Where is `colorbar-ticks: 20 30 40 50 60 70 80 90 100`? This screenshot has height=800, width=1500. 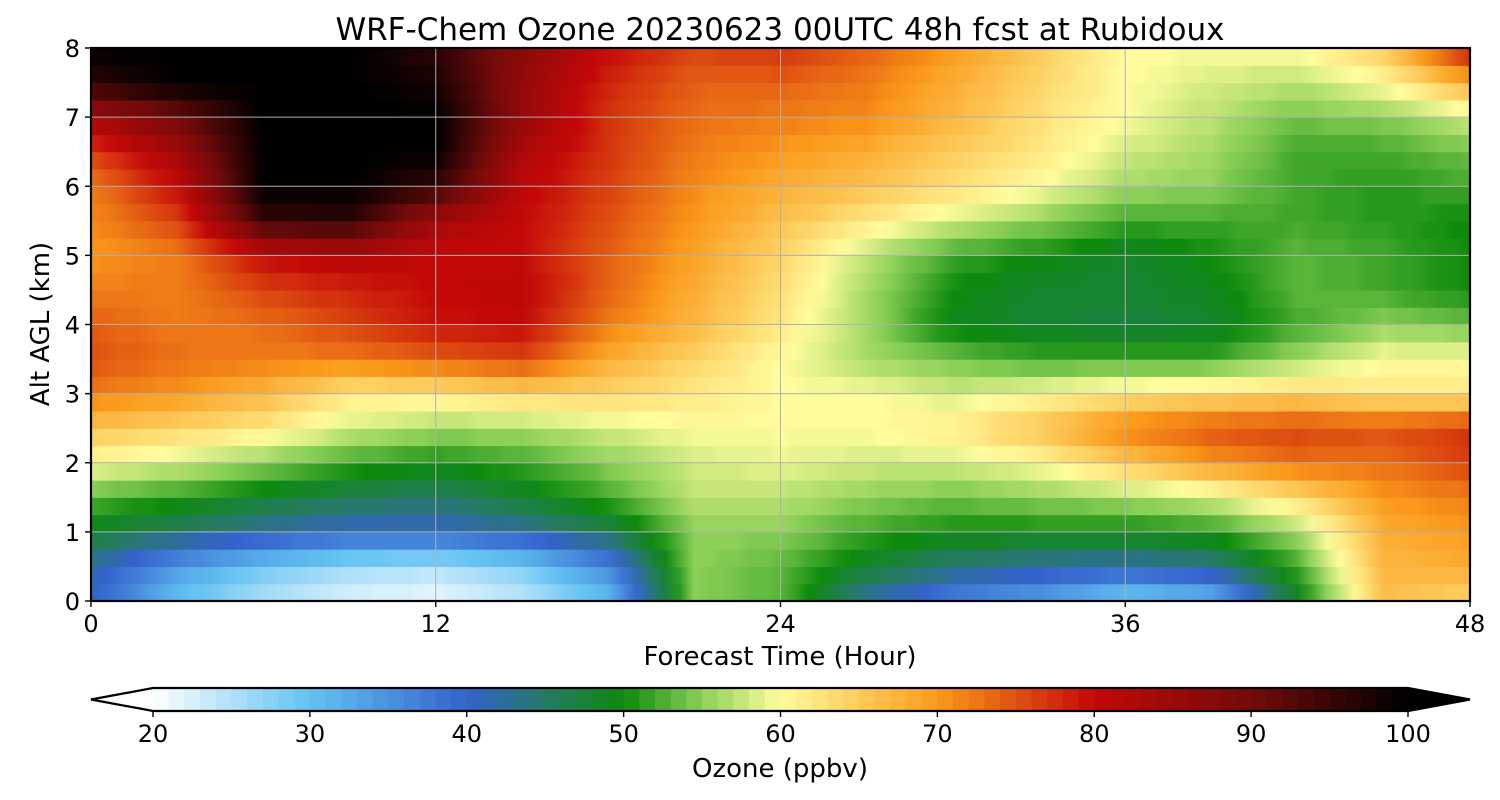
colorbar-ticks: 20 30 40 50 60 70 80 90 100 is located at coordinates (784, 729).